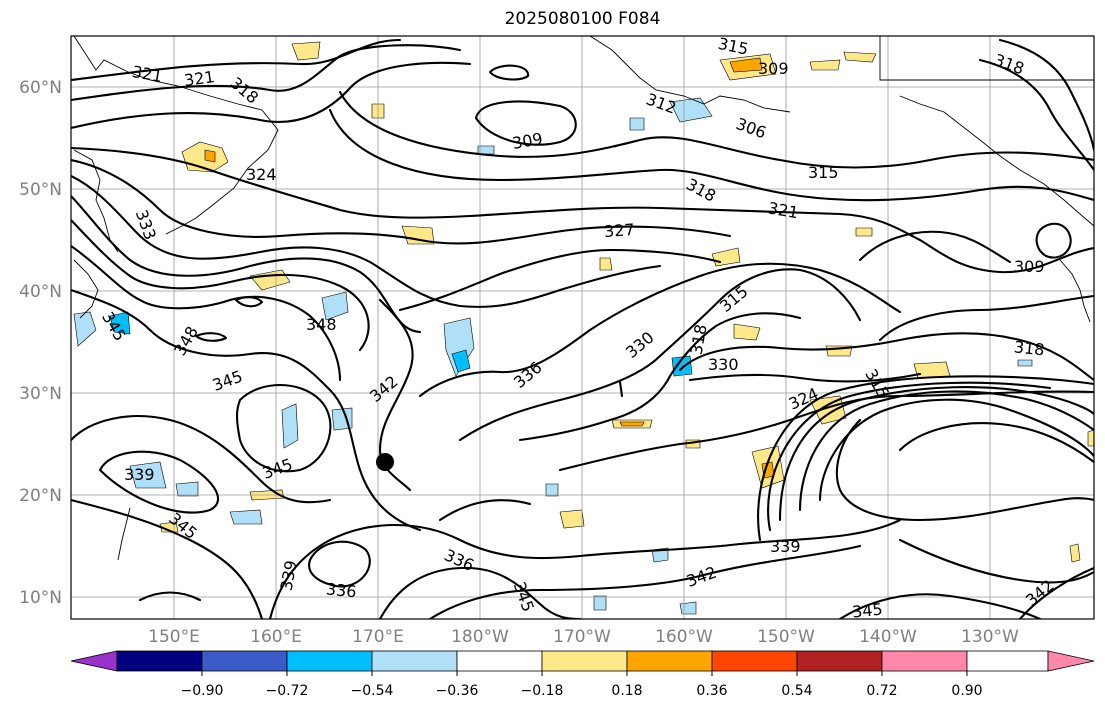  Describe the element at coordinates (684, 637) in the screenshot. I see `lon-label: 160°W` at that location.